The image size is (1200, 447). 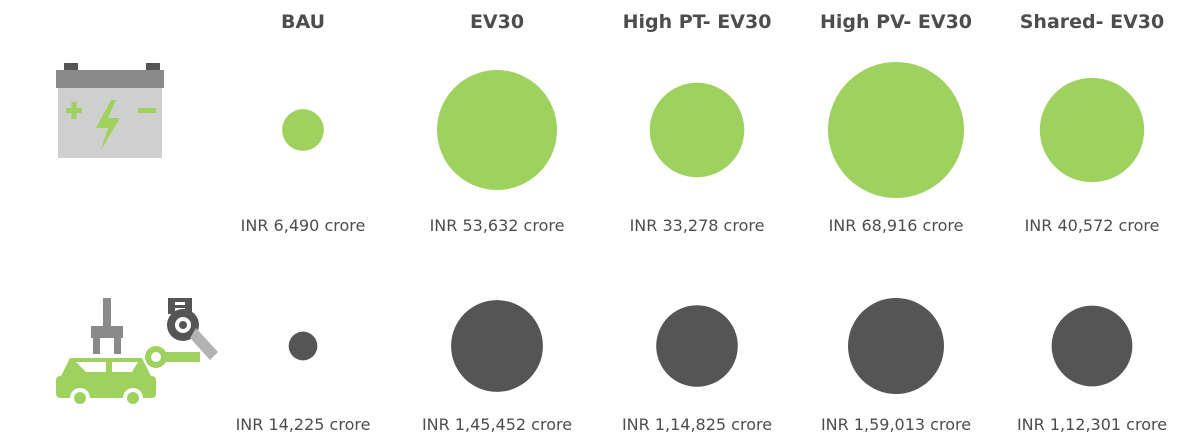 What do you see at coordinates (1092, 424) in the screenshot?
I see `value-label: INR 1,12,301 crore` at bounding box center [1092, 424].